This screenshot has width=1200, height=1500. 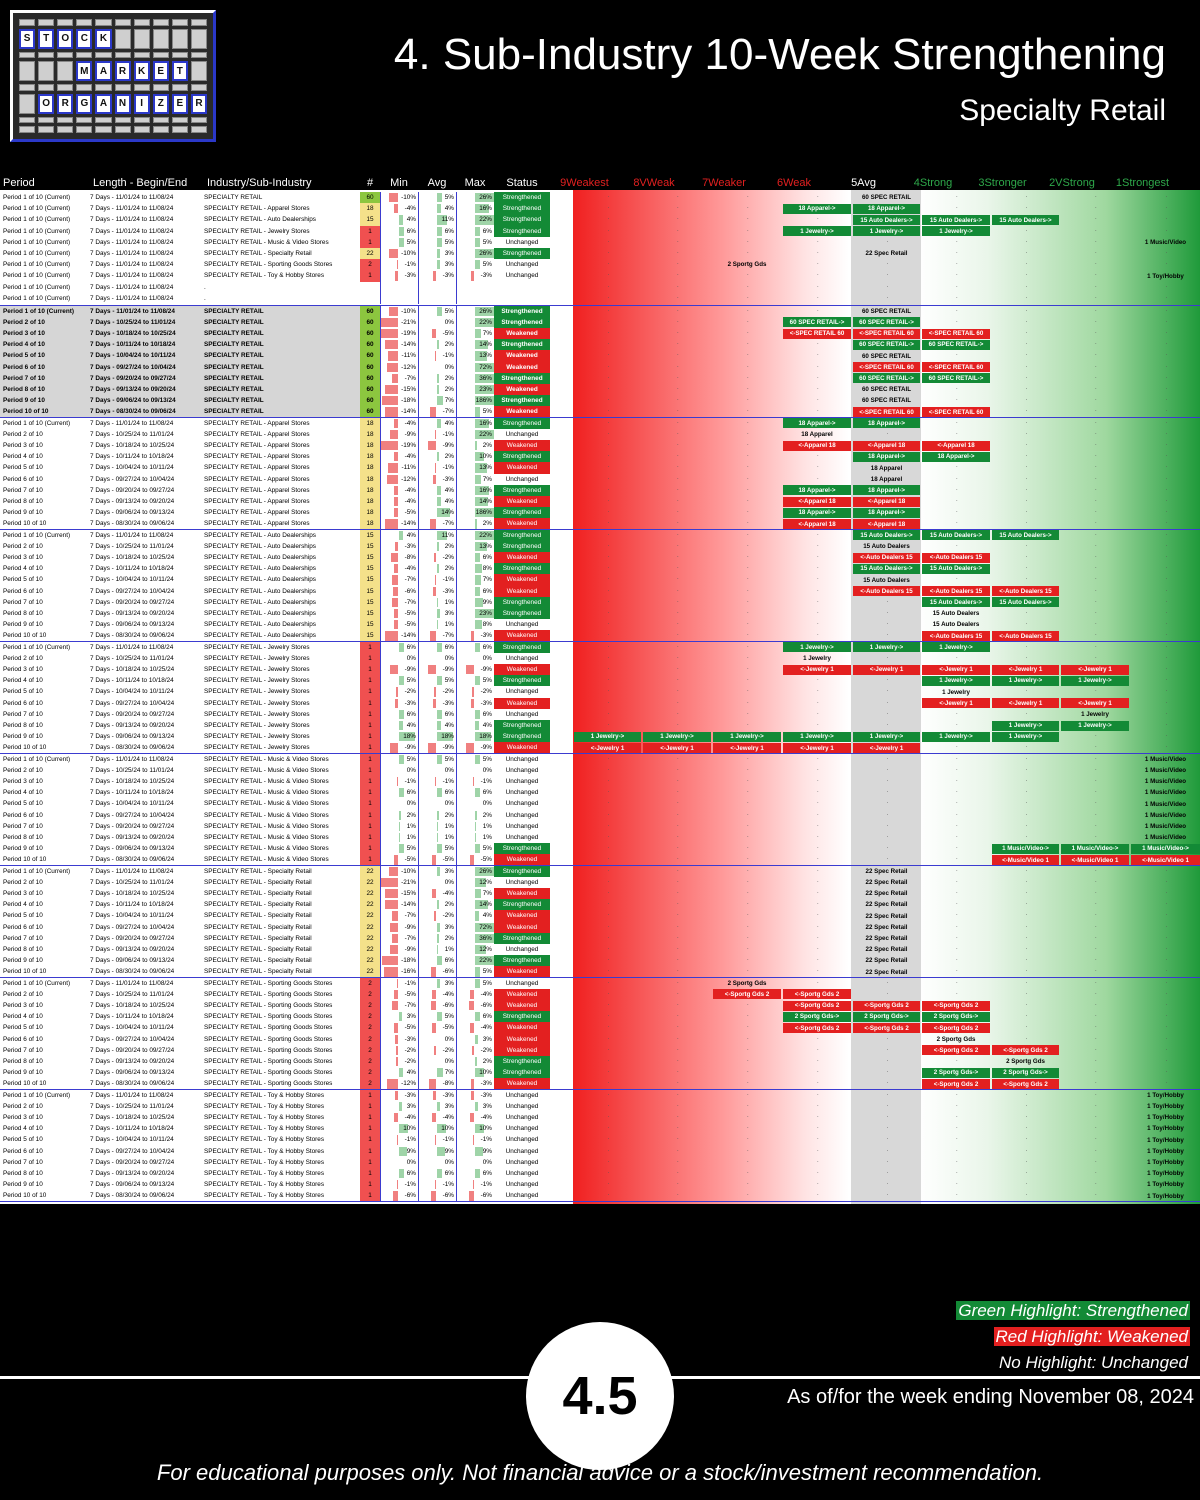 I want to click on strength-tag: <-Apparel 18, so click(x=817, y=501).